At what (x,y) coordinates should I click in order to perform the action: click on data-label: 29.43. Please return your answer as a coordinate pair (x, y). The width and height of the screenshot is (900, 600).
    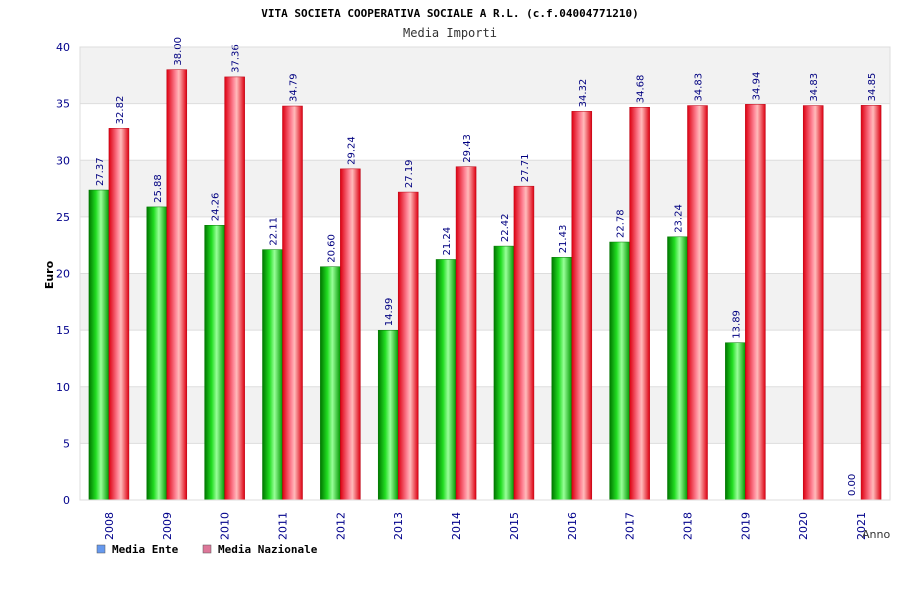
    Looking at the image, I should click on (467, 148).